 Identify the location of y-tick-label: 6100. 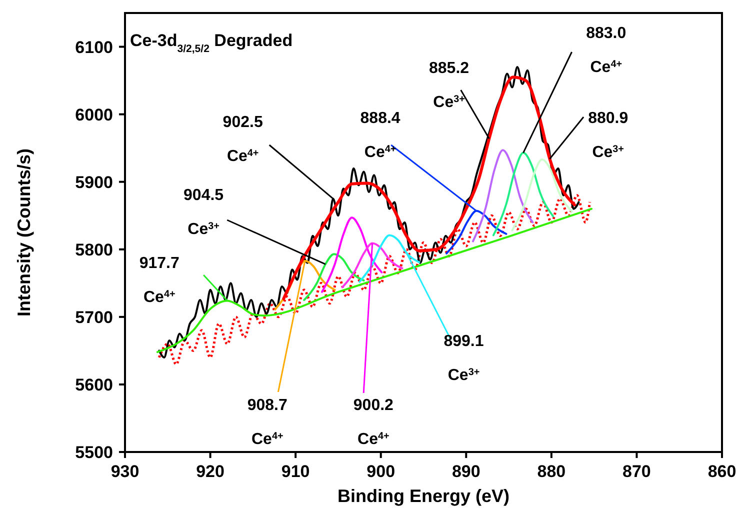
(94, 47).